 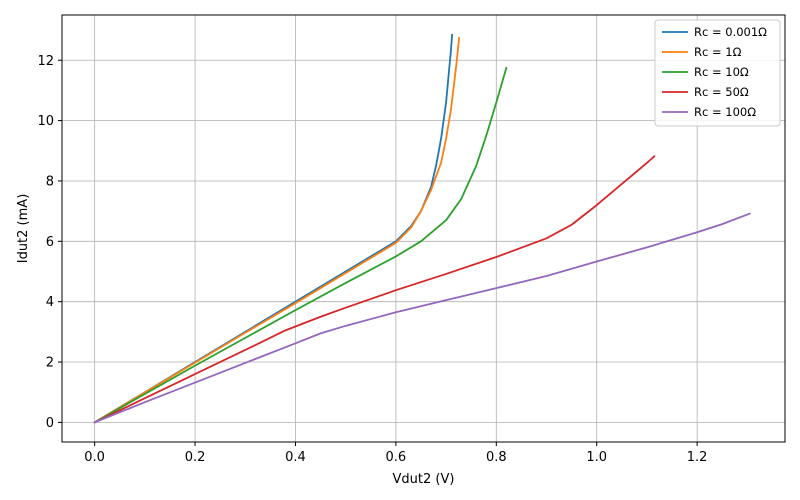 I want to click on x-axis-label: Vdut2 (V), so click(x=424, y=479).